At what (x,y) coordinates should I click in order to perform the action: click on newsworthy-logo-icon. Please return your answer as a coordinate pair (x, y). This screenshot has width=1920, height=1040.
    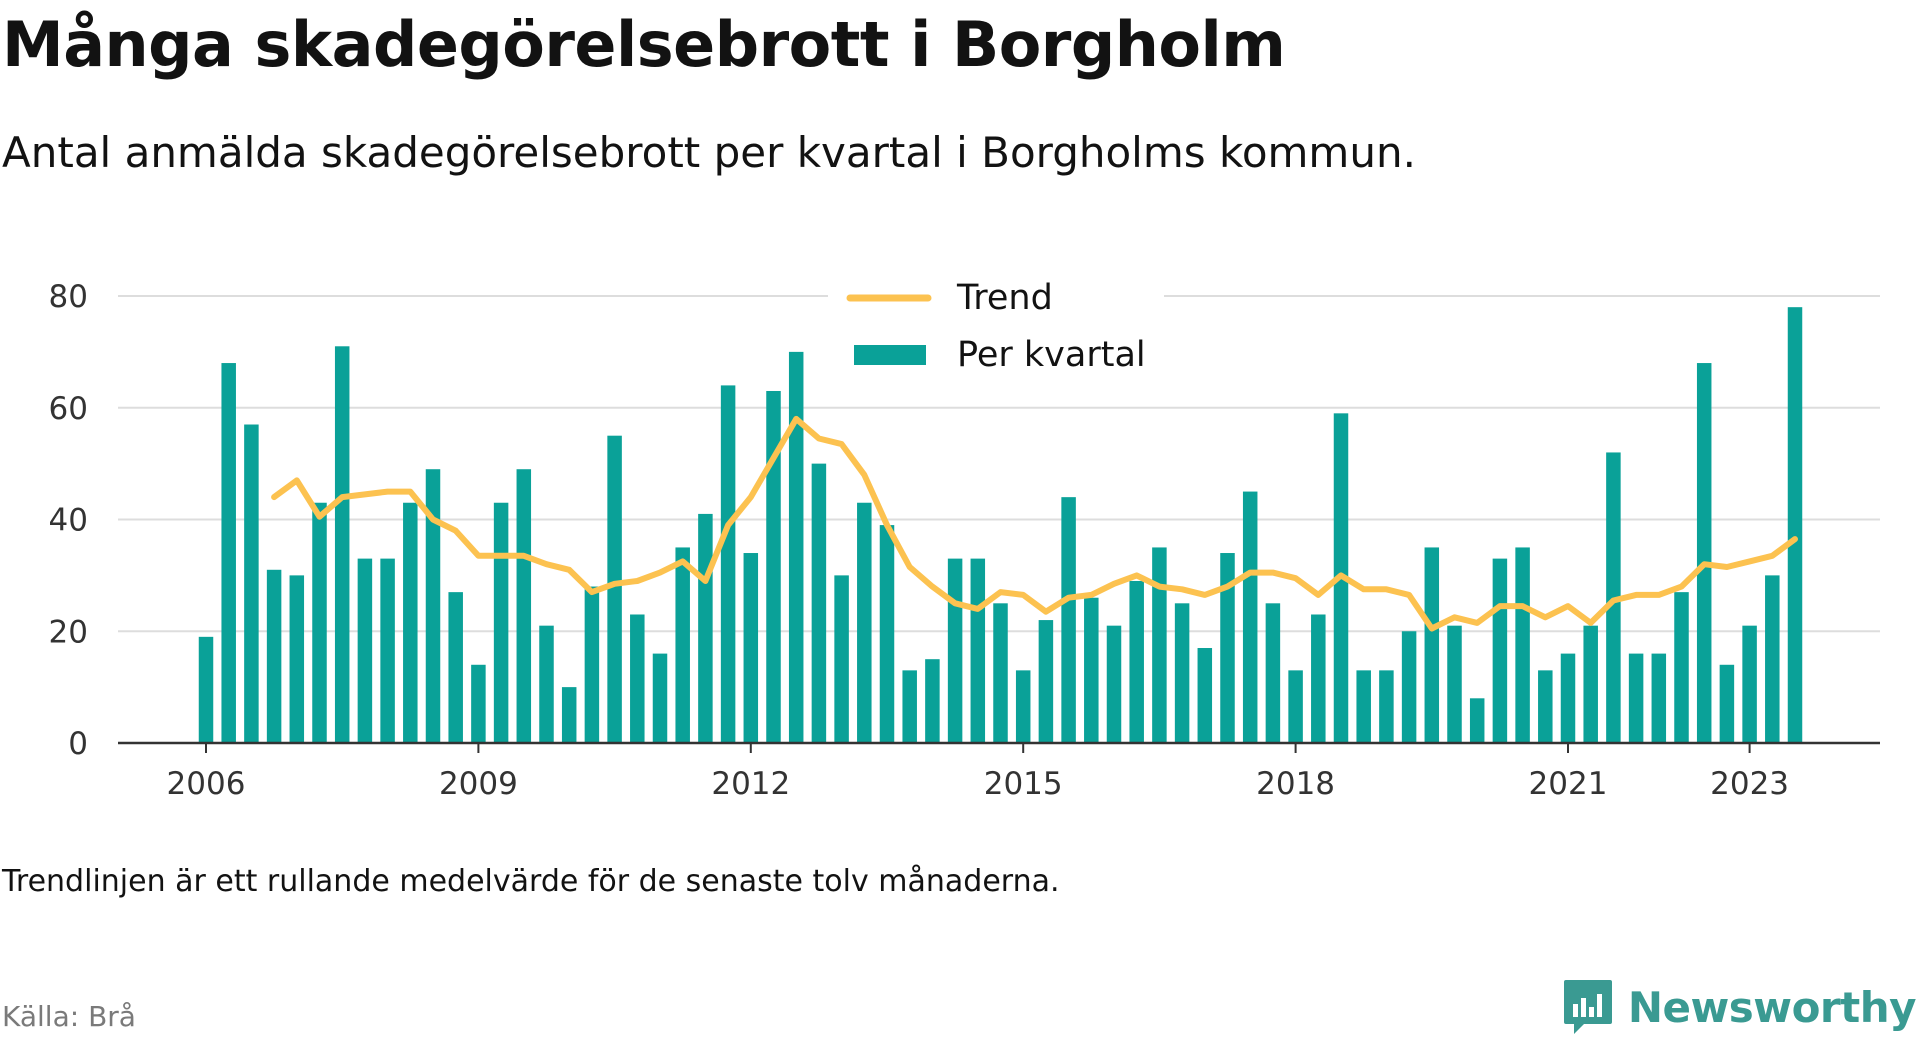
    Looking at the image, I should click on (1587, 1007).